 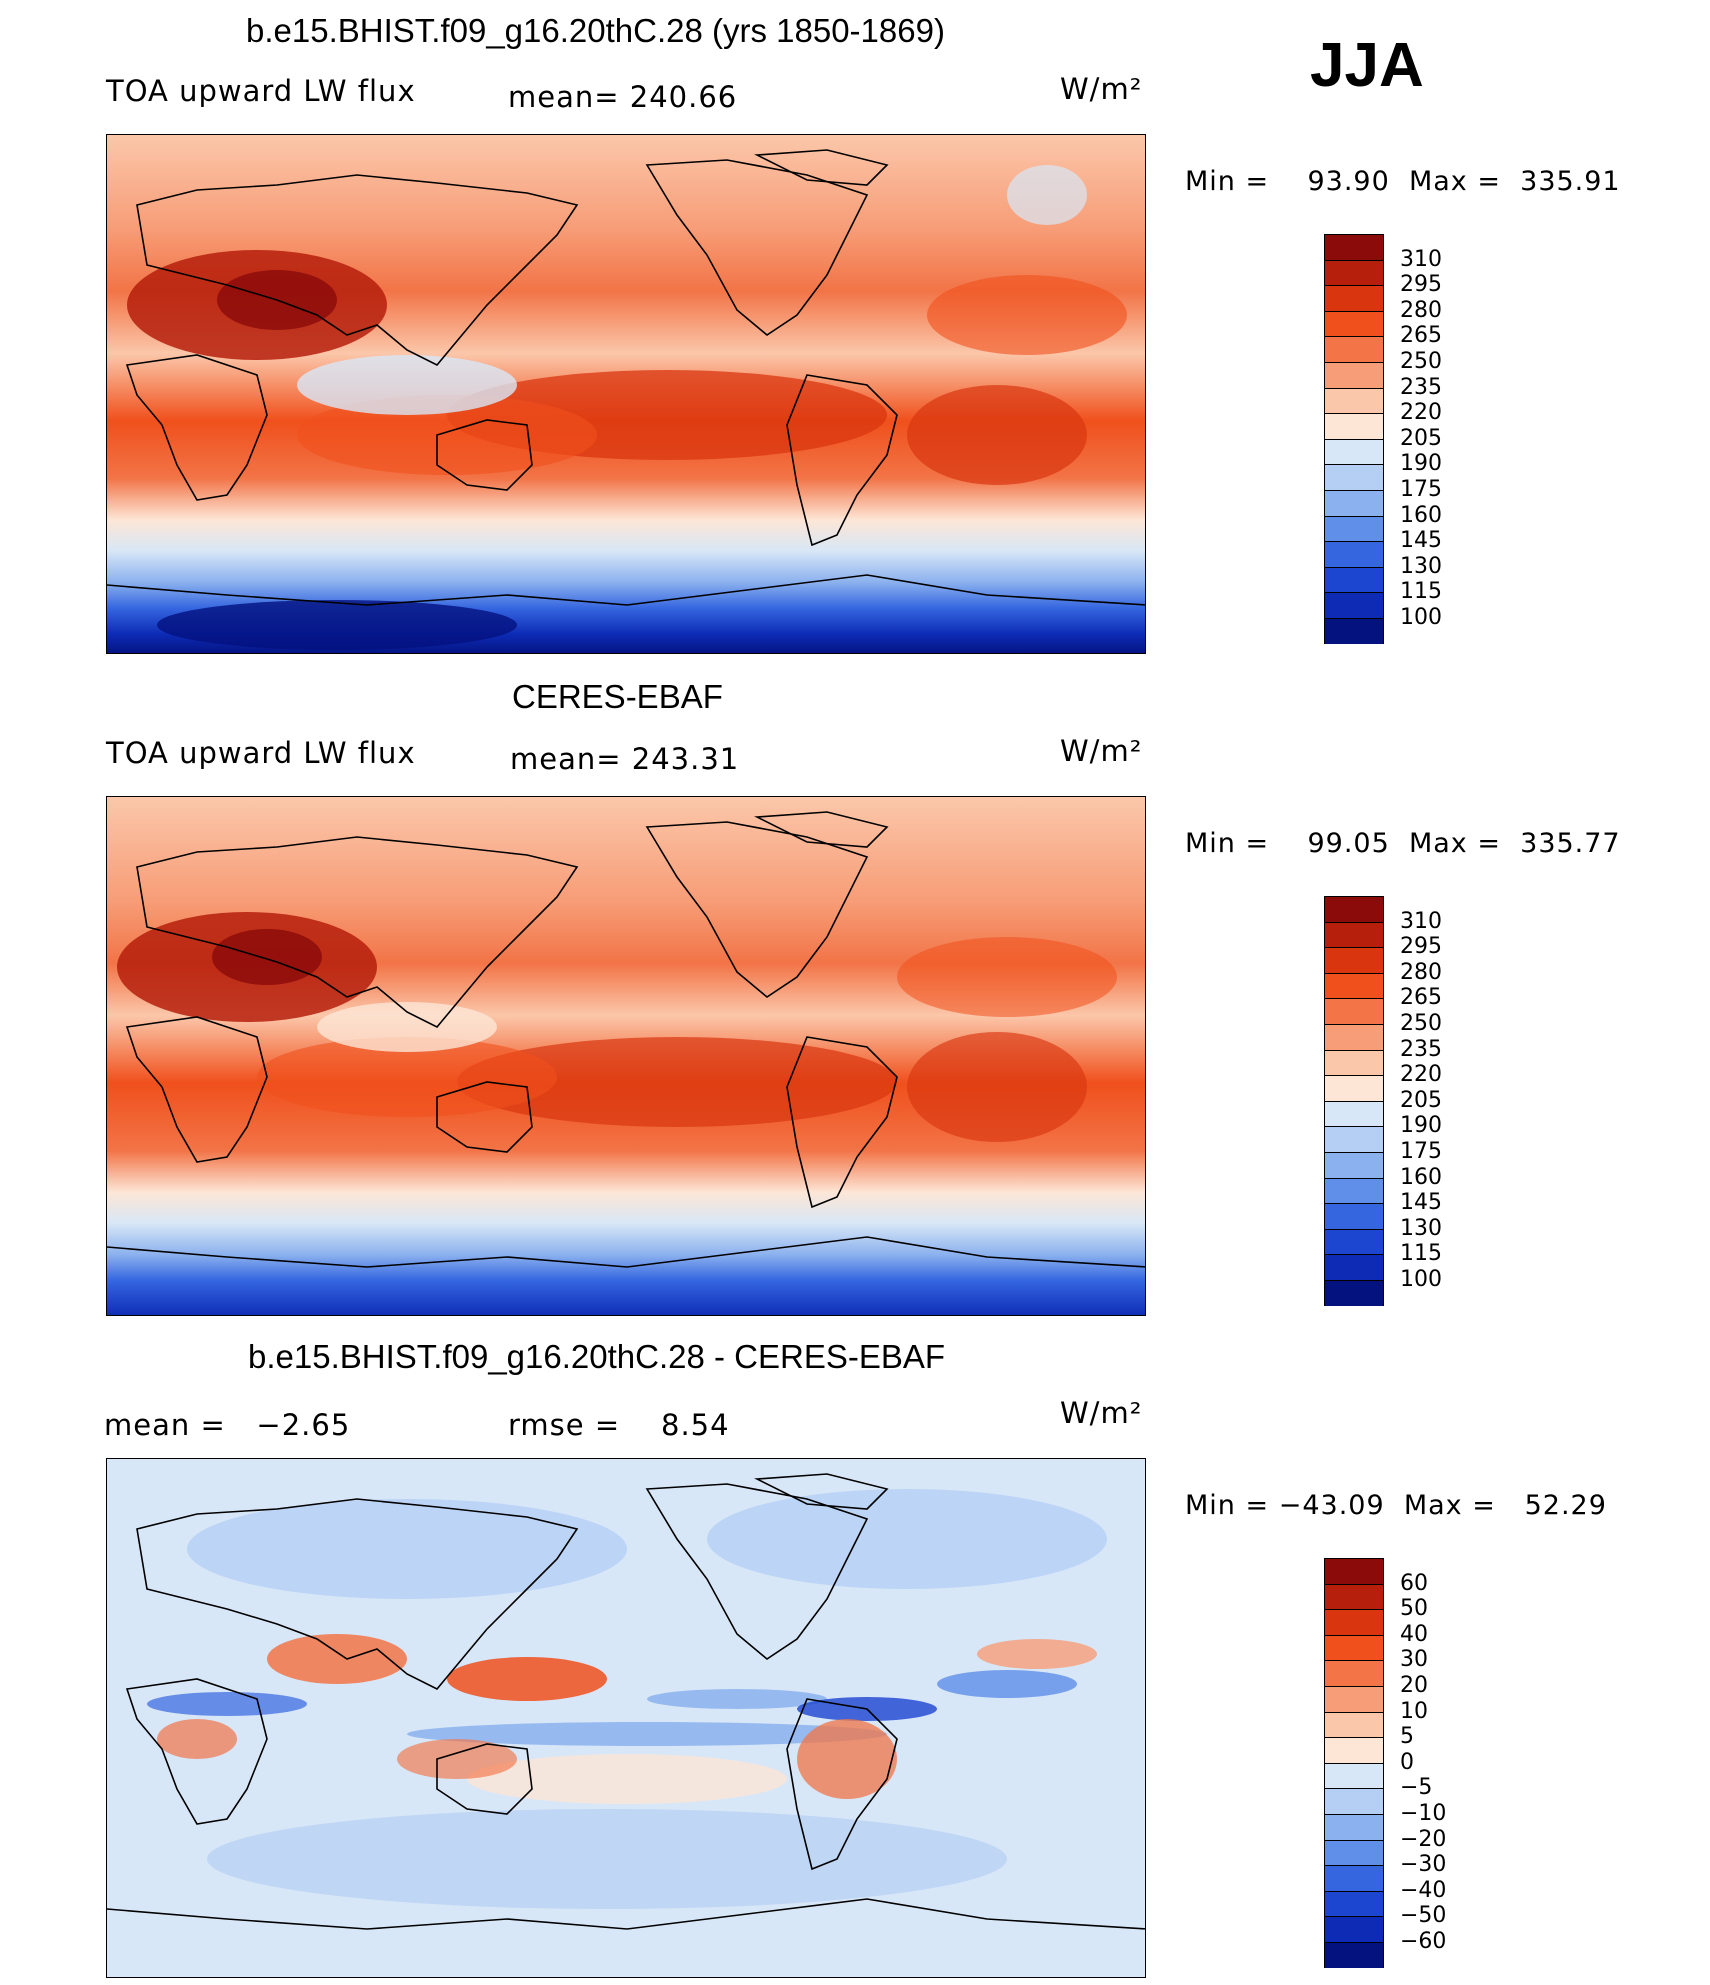 What do you see at coordinates (683, 97) in the screenshot?
I see `panel1-mean-value: 240.66` at bounding box center [683, 97].